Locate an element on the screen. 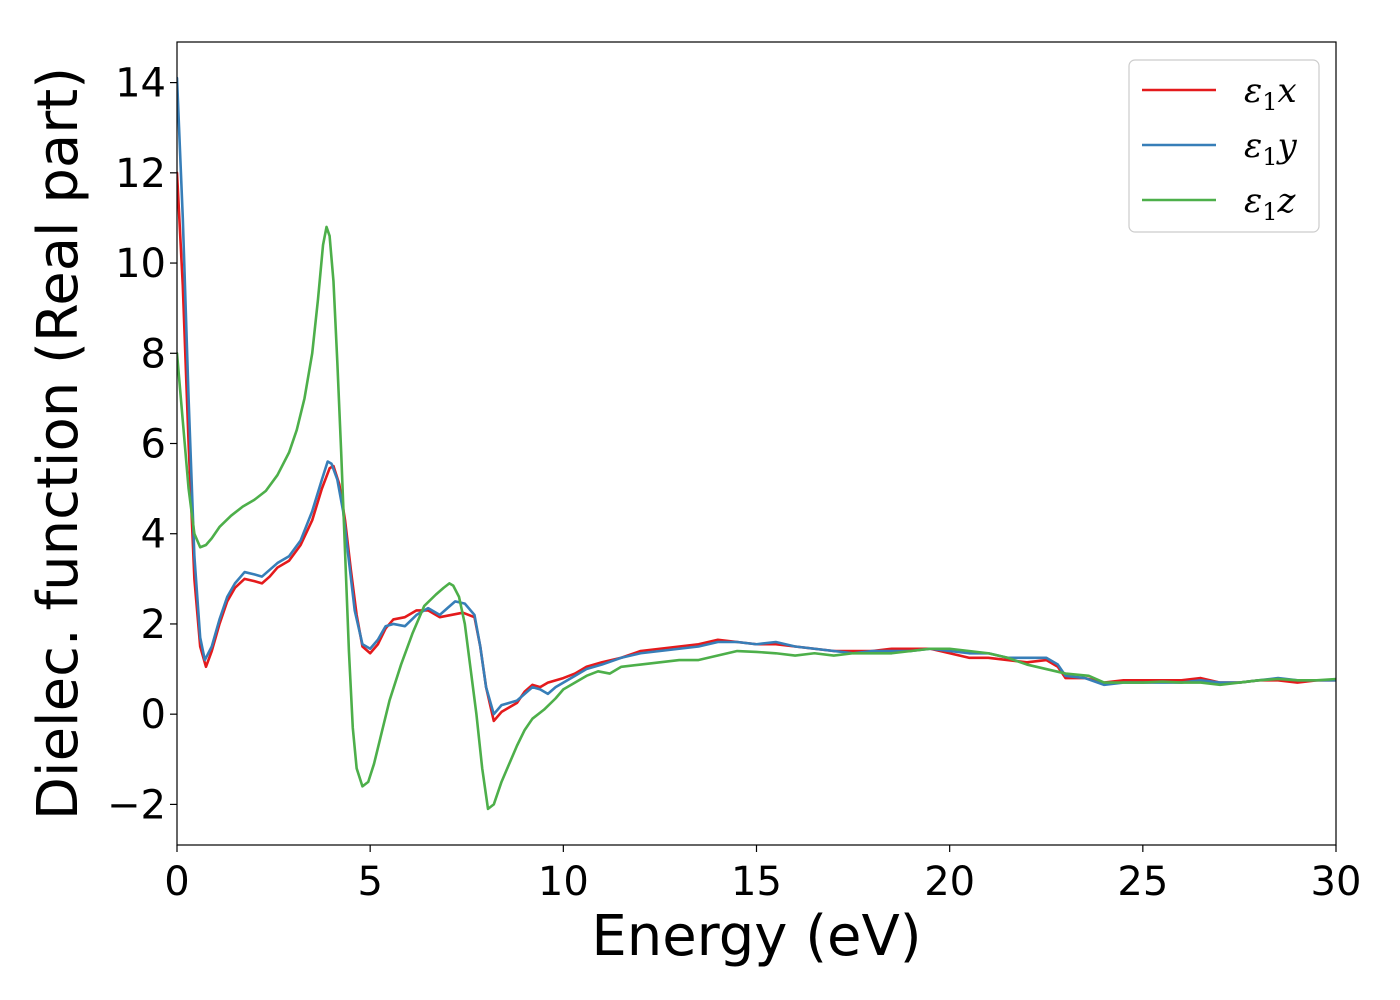  x-tick-label: 5 is located at coordinates (369, 882).